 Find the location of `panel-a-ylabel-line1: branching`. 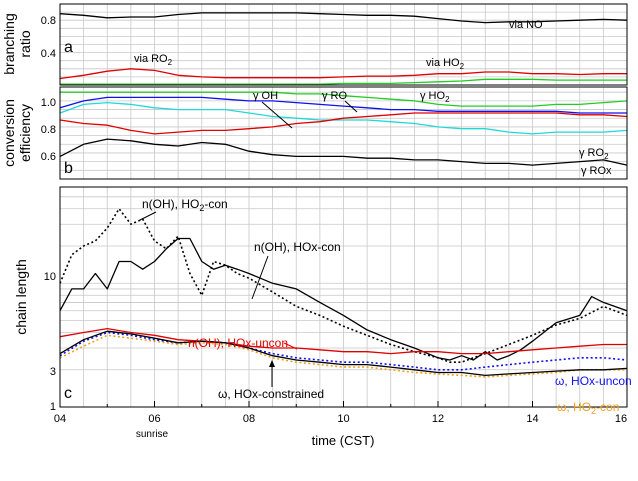

panel-a-ylabel-line1: branching is located at coordinates (9, 44).